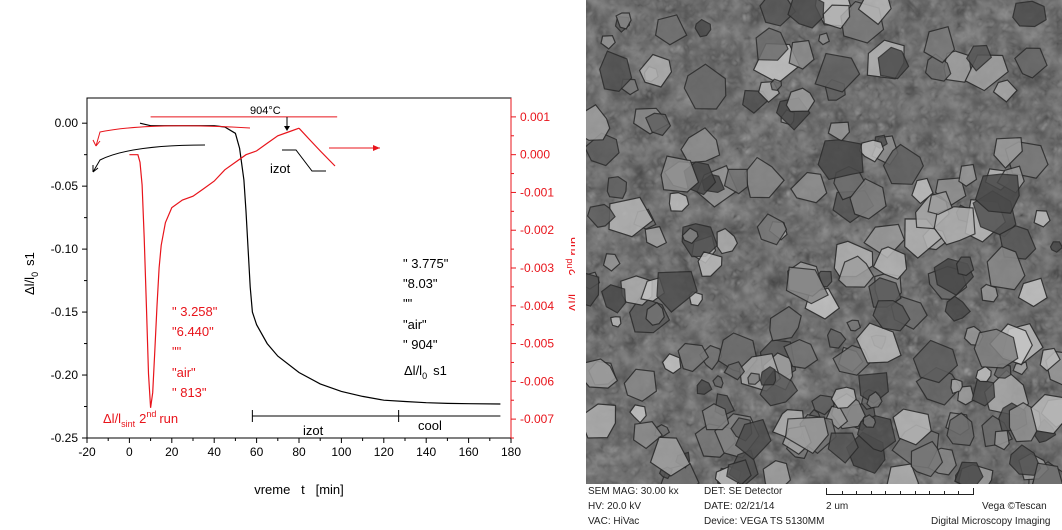  Describe the element at coordinates (574, 286) in the screenshot. I see `y-right-label-sub: sint` at that location.